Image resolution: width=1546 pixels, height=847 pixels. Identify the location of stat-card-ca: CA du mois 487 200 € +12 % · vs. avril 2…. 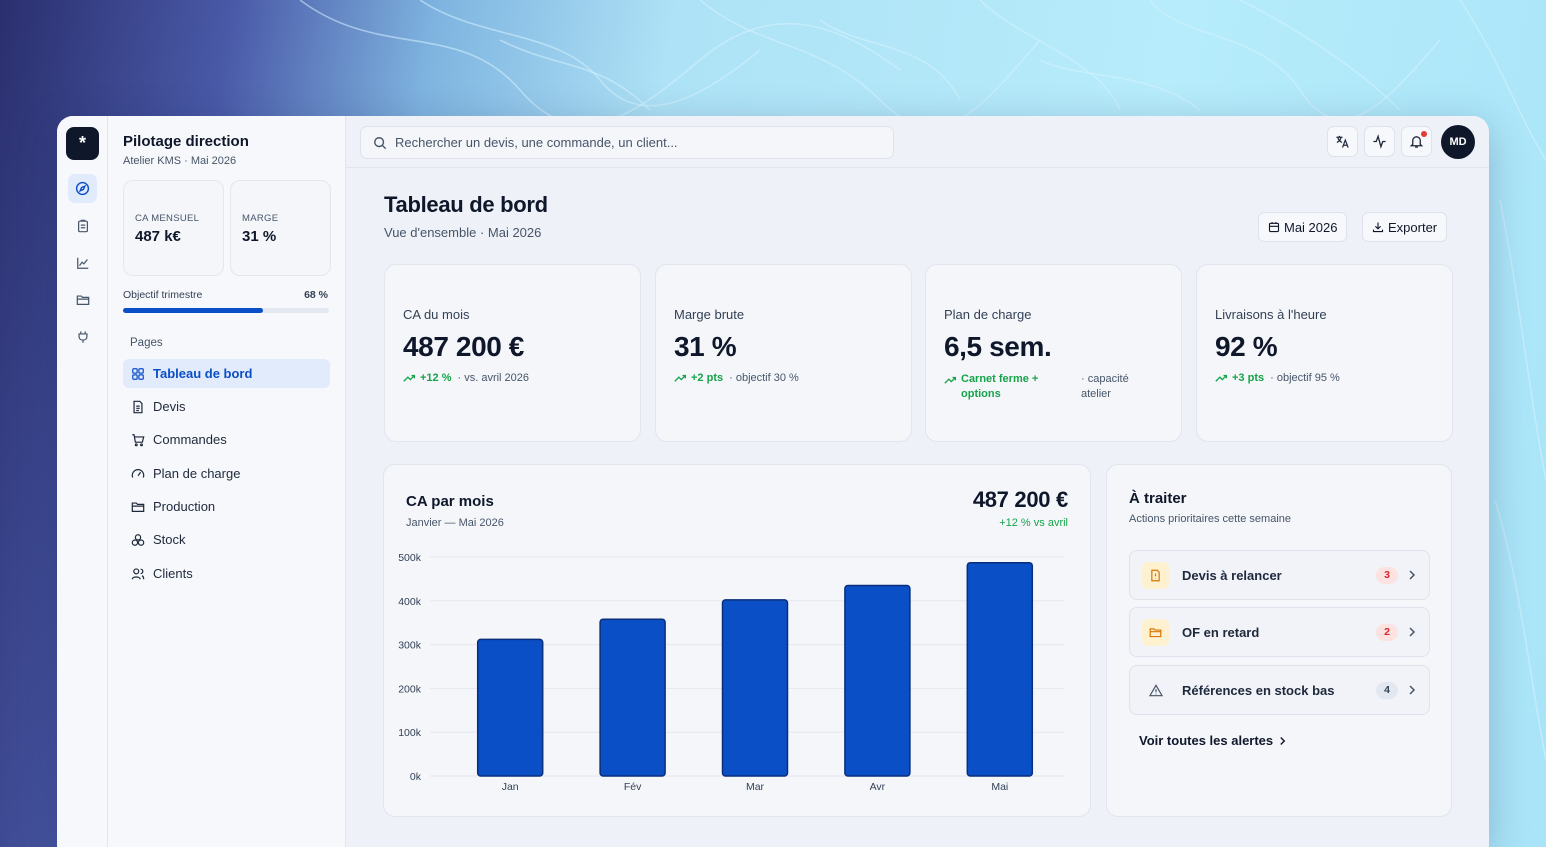
(512, 353).